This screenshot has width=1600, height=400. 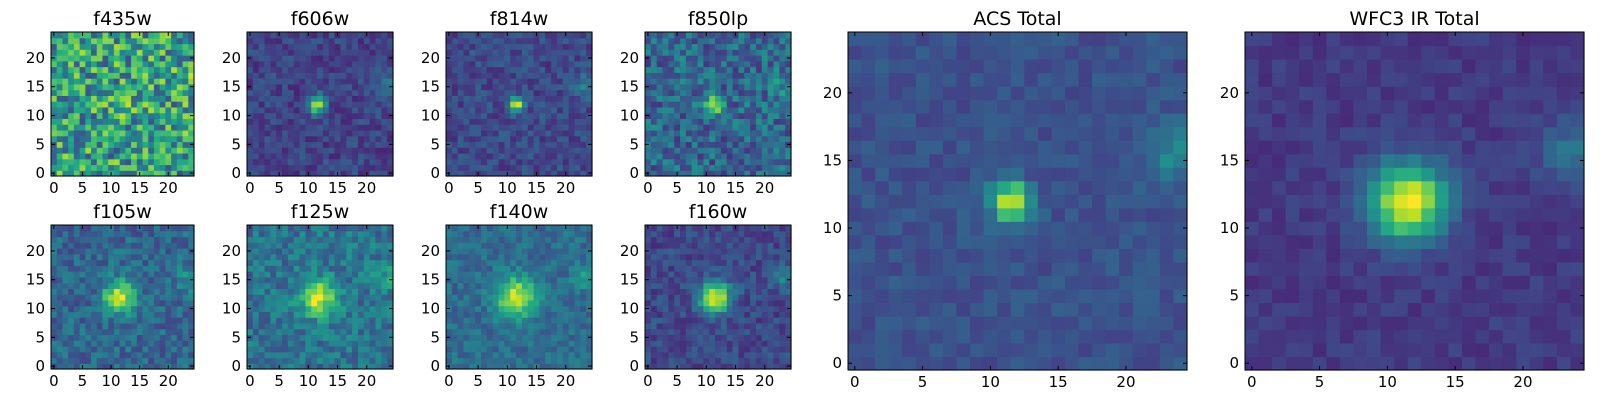 What do you see at coordinates (40, 173) in the screenshot?
I see `y-tick-label: 0` at bounding box center [40, 173].